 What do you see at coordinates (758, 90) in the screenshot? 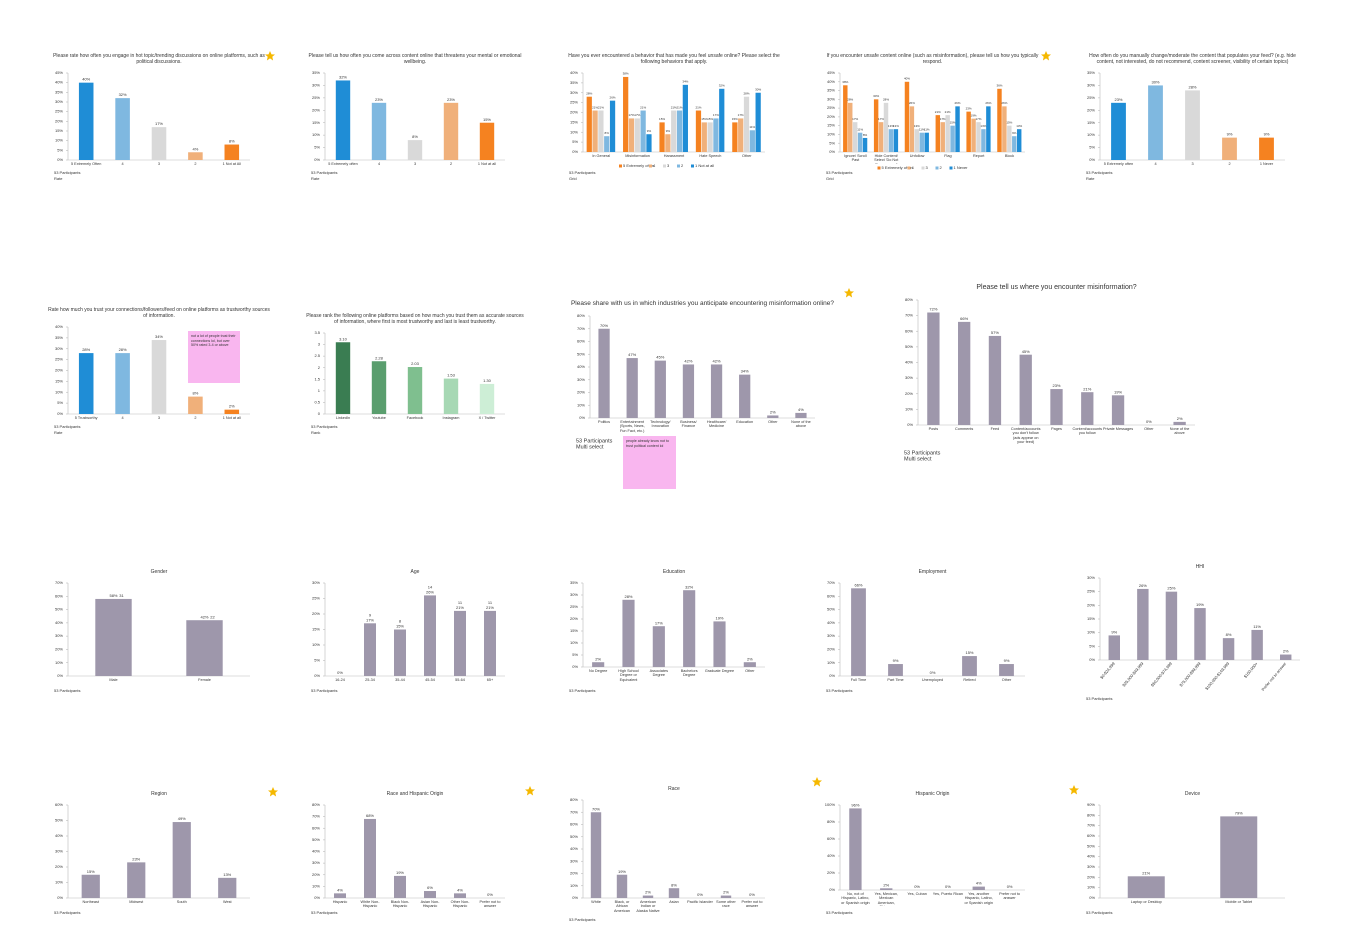
I see `value-label: 30%` at bounding box center [758, 90].